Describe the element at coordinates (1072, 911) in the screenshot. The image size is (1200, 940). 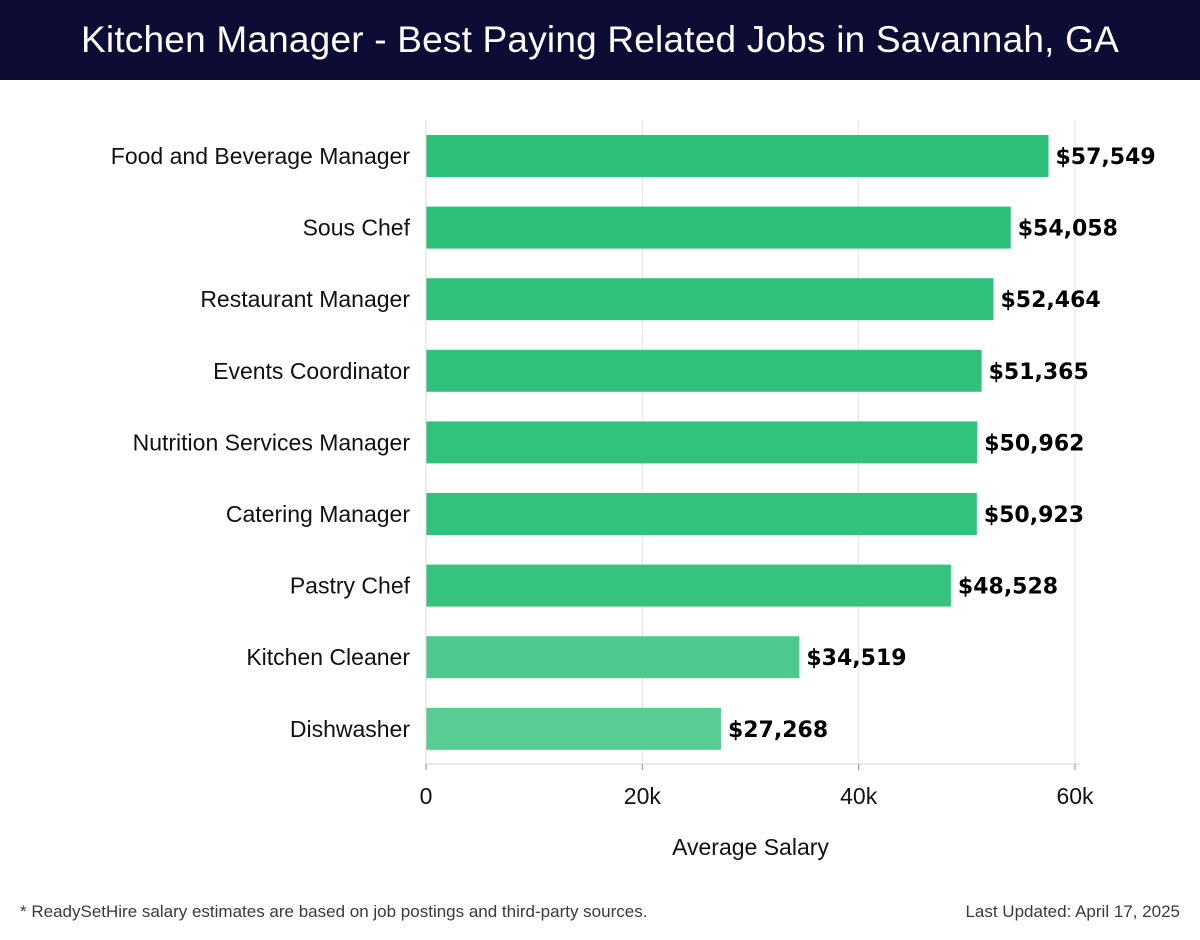
I see `last-updated: Last Updated: April 17, 2025` at that location.